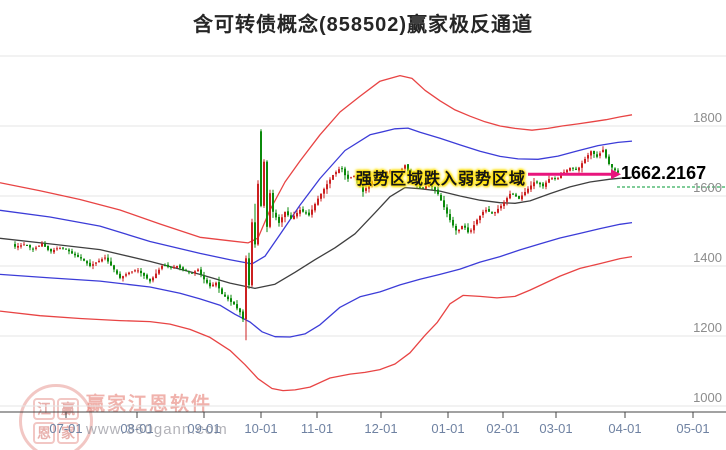 The width and height of the screenshot is (726, 450). I want to click on y-axis-label: 1400, so click(707, 257).